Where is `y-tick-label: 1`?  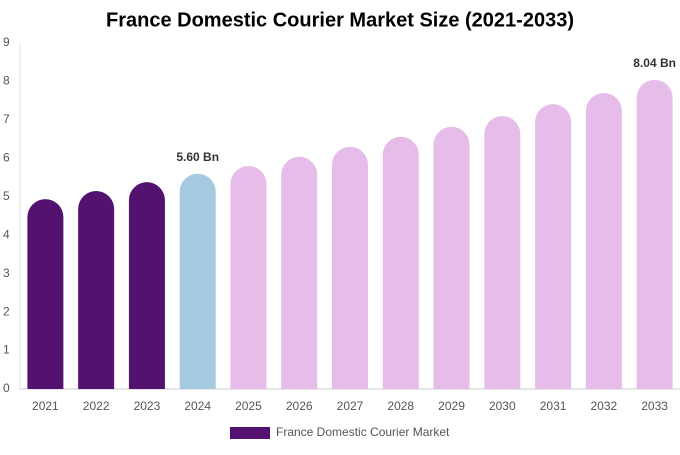 y-tick-label: 1 is located at coordinates (6, 350).